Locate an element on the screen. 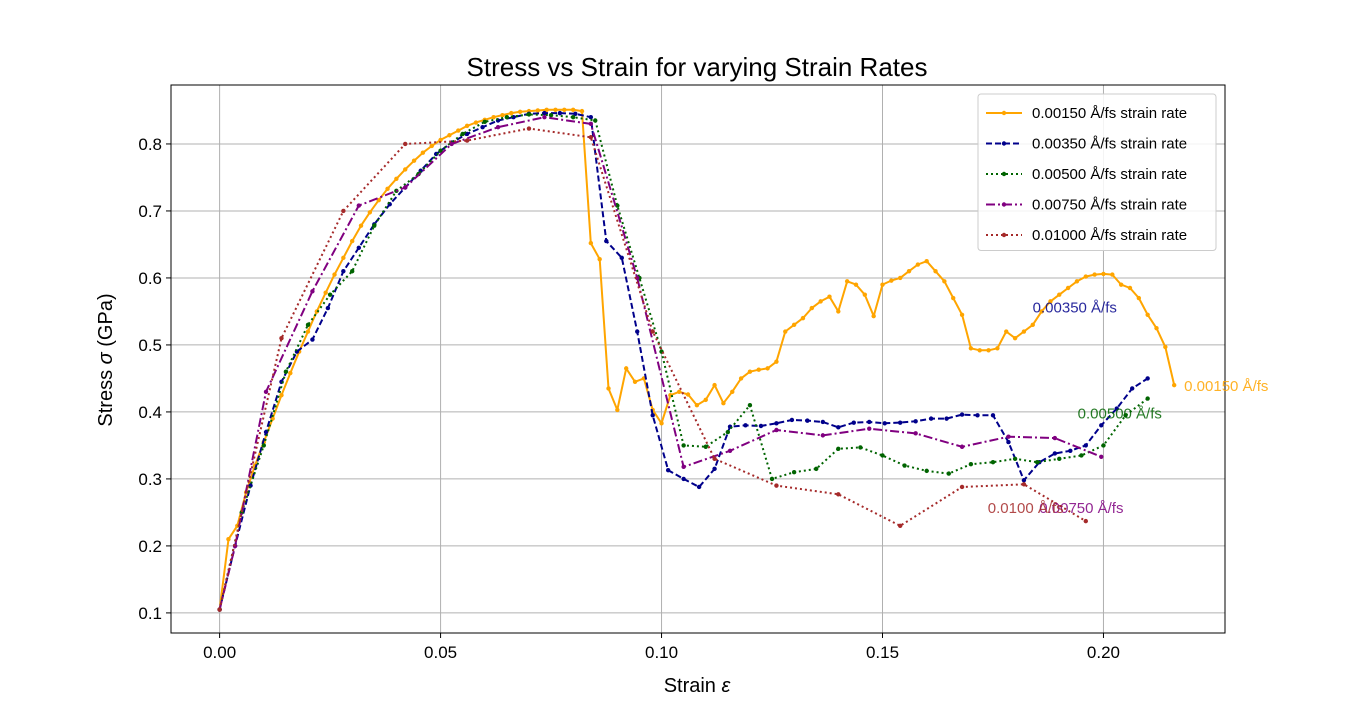 The image size is (1360, 711). series-annotation: 0.00150 Å/fs is located at coordinates (1226, 386).